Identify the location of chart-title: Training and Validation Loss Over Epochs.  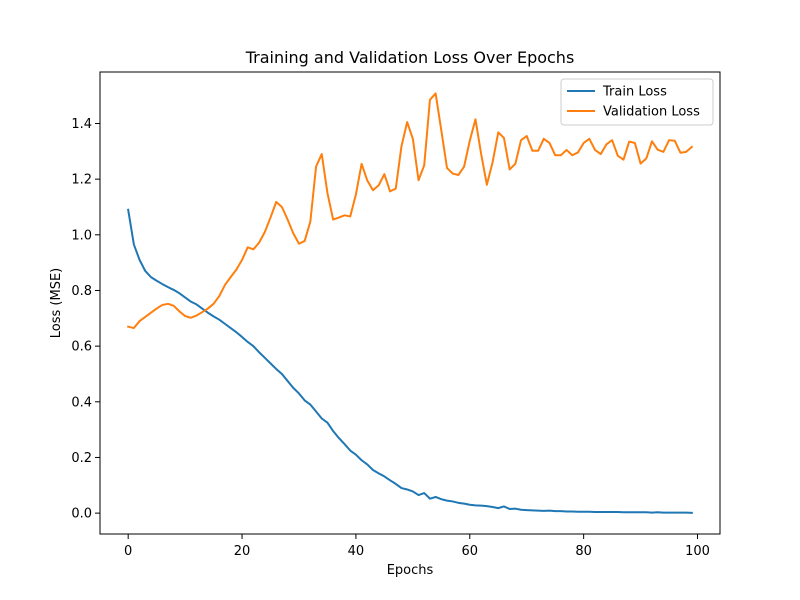
(410, 57).